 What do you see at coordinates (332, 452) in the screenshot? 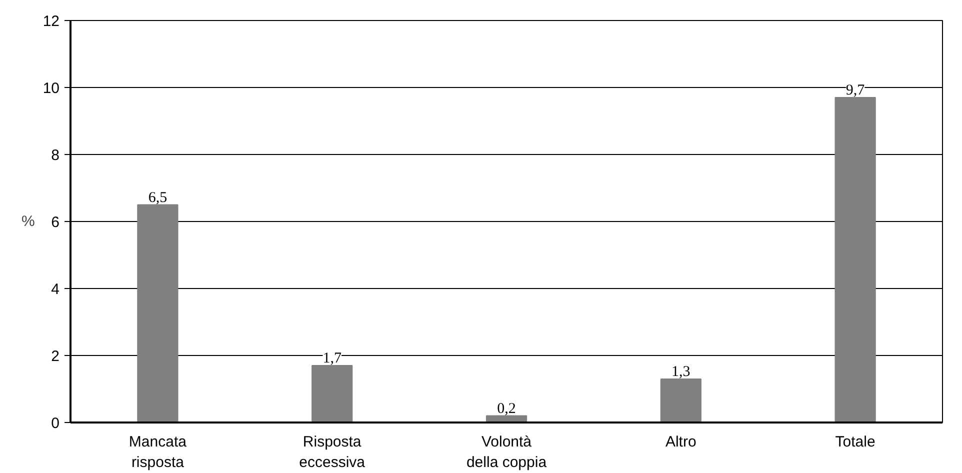
I see `x-tick-label: Risposta eccessiva` at bounding box center [332, 452].